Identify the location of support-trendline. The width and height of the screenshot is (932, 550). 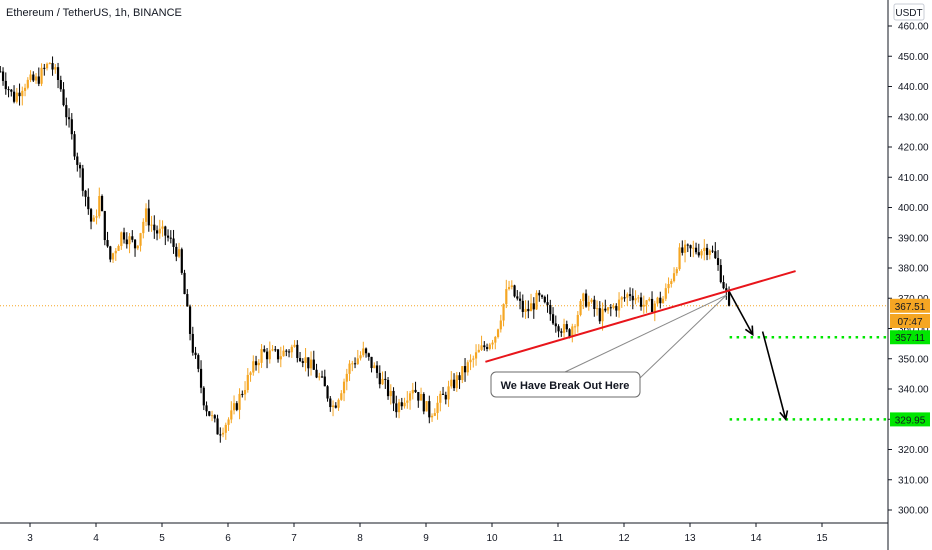
(640, 316).